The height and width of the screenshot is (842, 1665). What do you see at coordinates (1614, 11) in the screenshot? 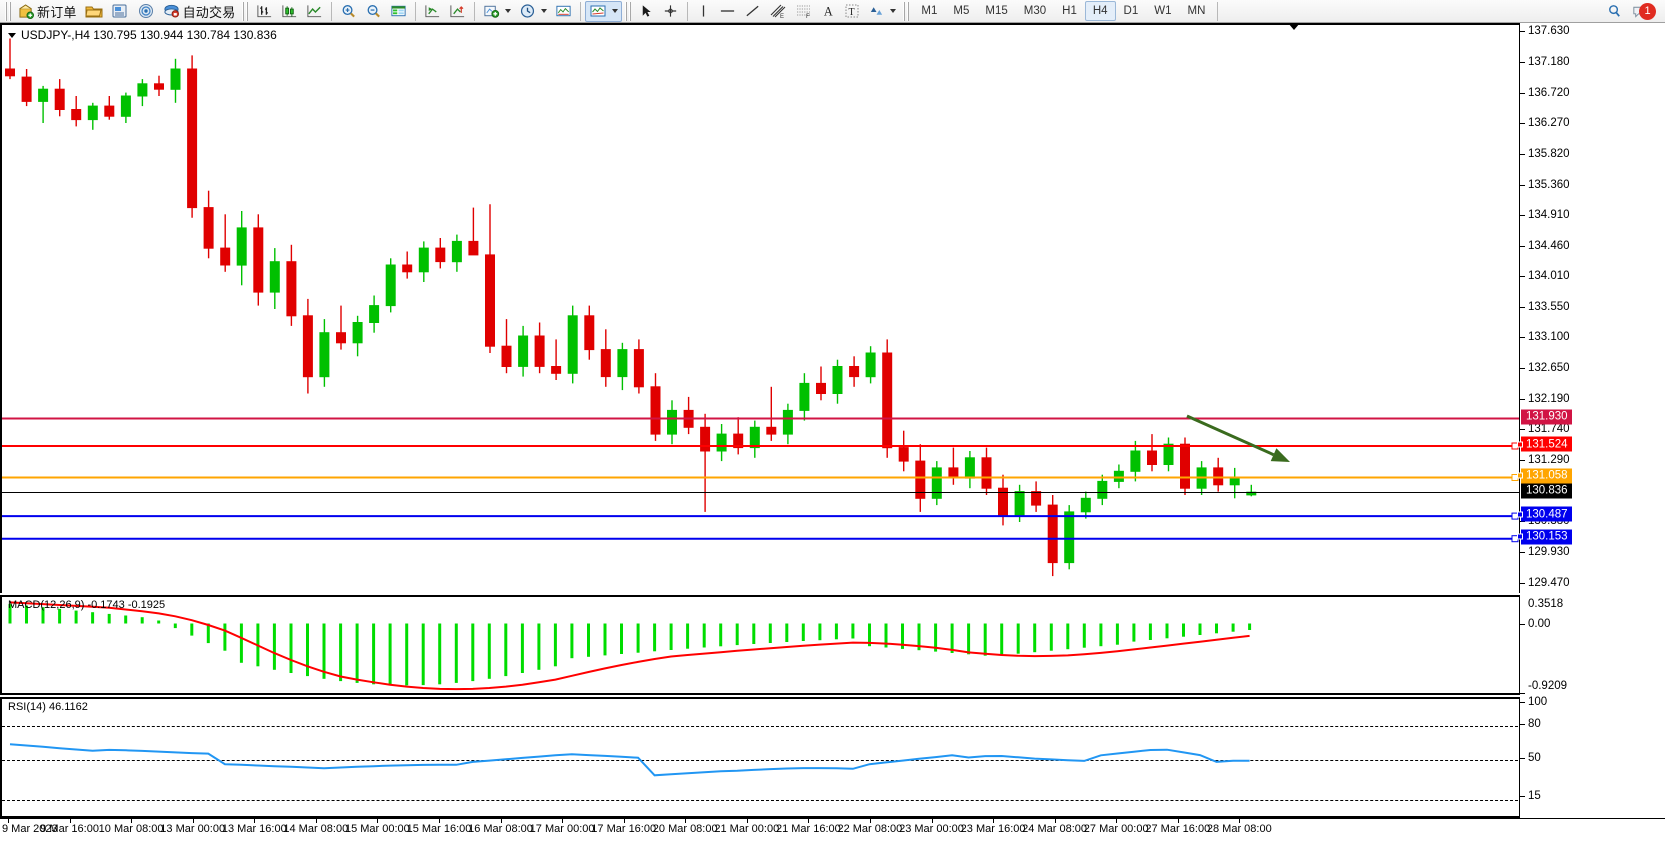
I see `search-button` at bounding box center [1614, 11].